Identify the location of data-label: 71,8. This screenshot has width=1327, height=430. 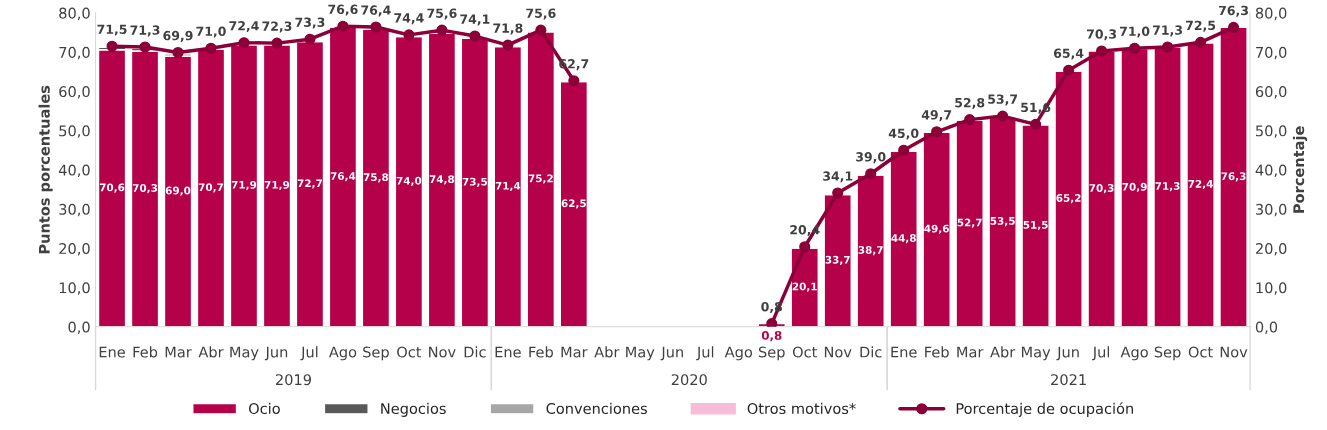
(508, 29).